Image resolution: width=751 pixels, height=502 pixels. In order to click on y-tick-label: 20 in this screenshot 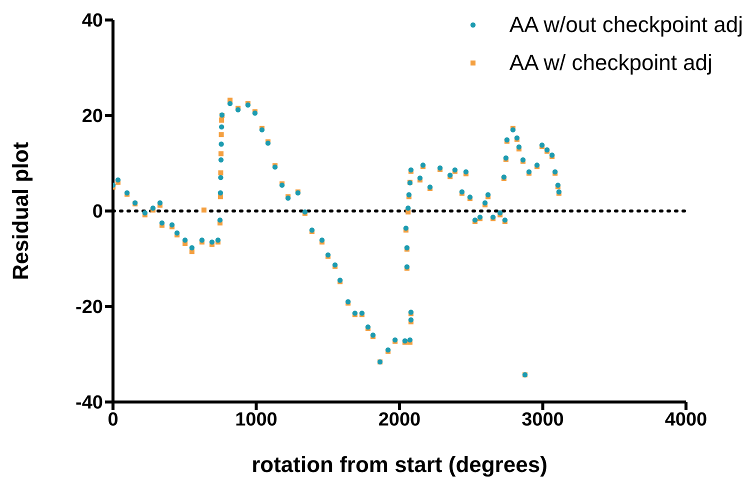, I will do `click(92, 117)`.